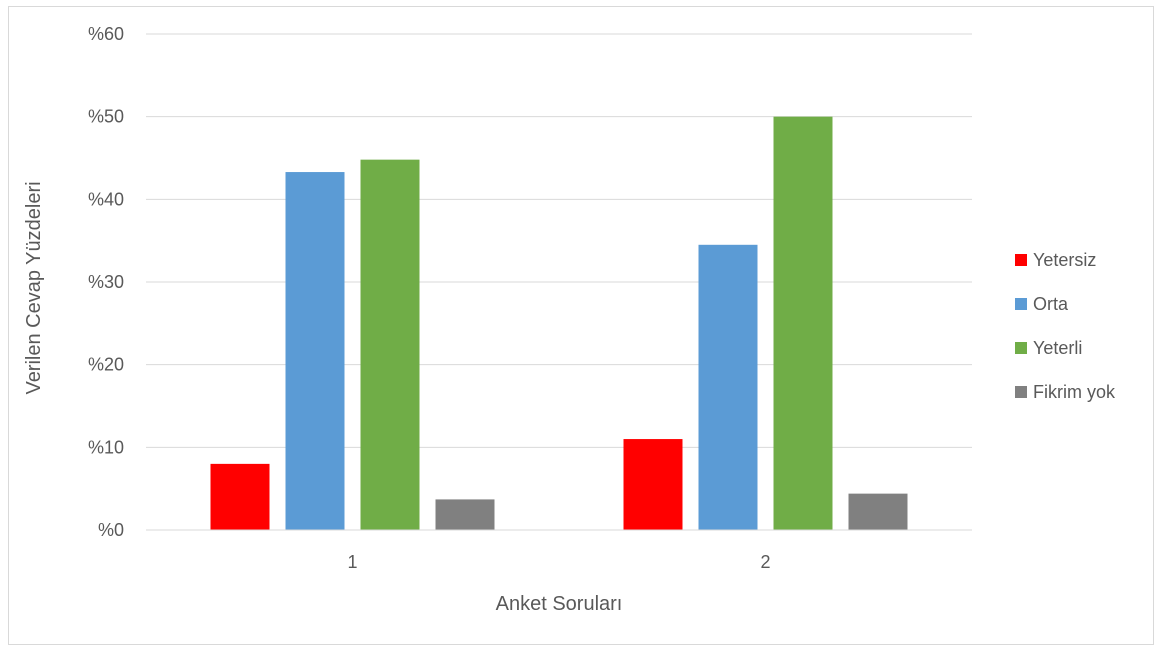  I want to click on y-axis-title: Verilen Cevap Yüzdeleri, so click(34, 287).